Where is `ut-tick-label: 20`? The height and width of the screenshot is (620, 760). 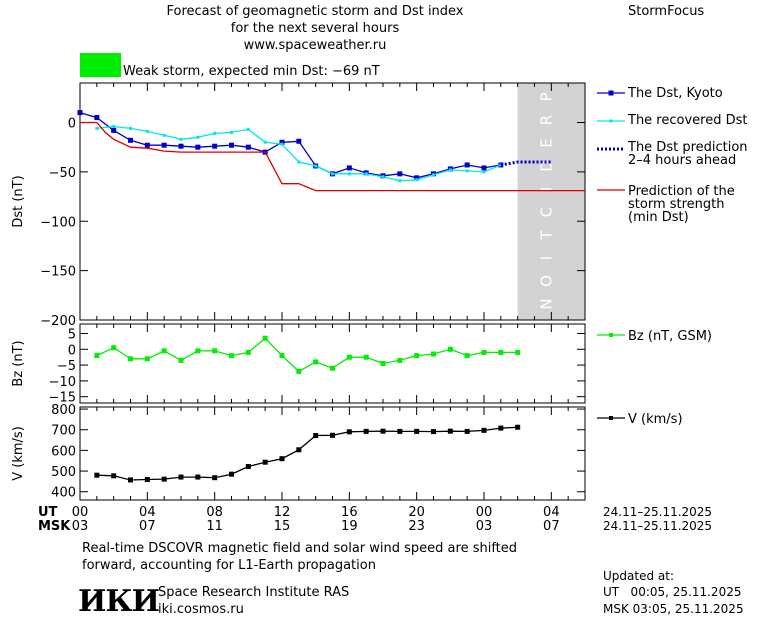
ut-tick-label: 20 is located at coordinates (416, 512).